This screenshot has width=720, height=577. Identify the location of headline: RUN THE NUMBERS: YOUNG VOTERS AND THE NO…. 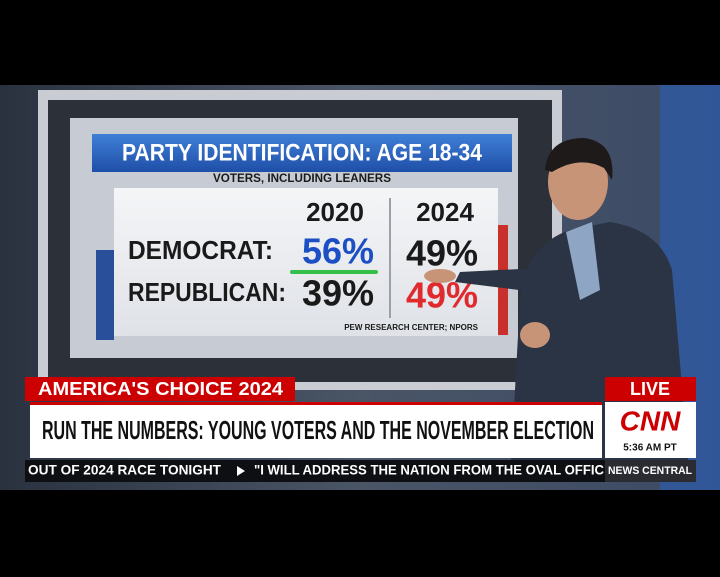
(318, 430).